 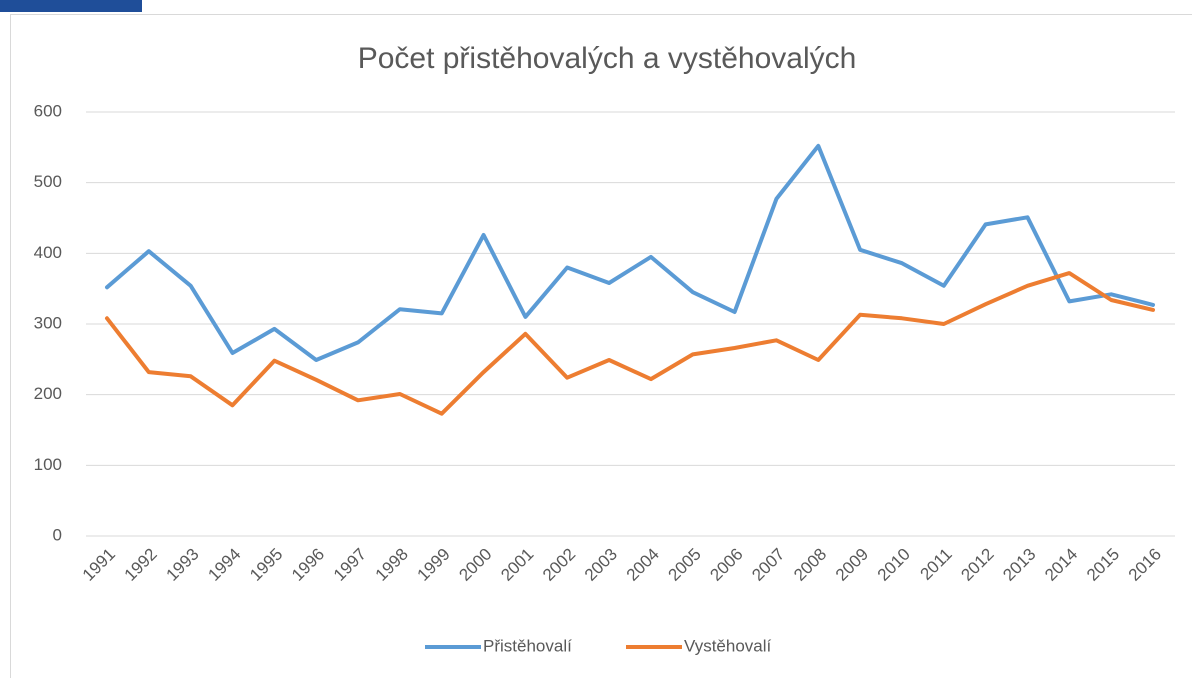 I want to click on x-tick-label: 1994, so click(x=224, y=565).